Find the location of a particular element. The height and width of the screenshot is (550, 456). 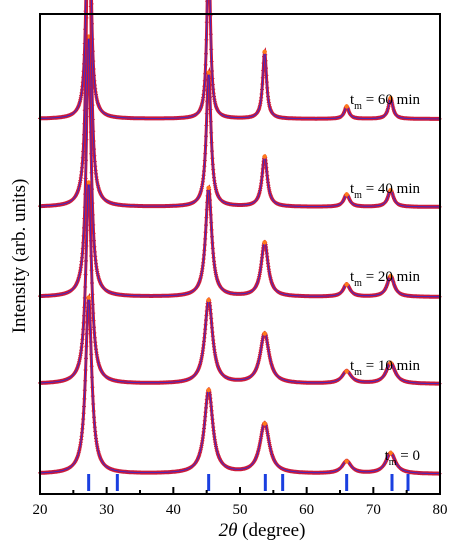

series-label: tm = 20 min is located at coordinates (385, 279).